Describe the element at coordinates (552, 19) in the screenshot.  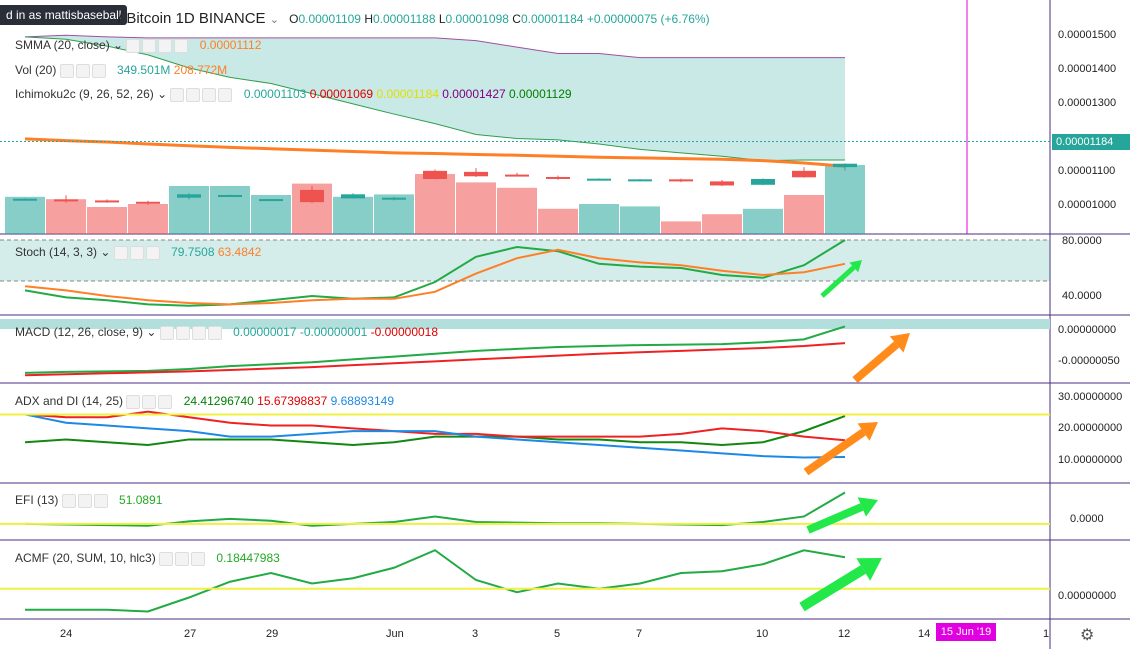
I see `close-value: 0.00001184` at that location.